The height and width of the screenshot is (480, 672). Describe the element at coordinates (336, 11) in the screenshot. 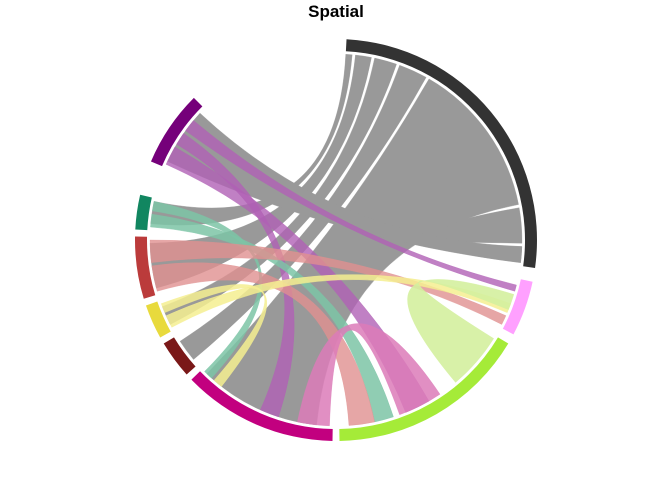

I see `chart-title: Spatial` at that location.